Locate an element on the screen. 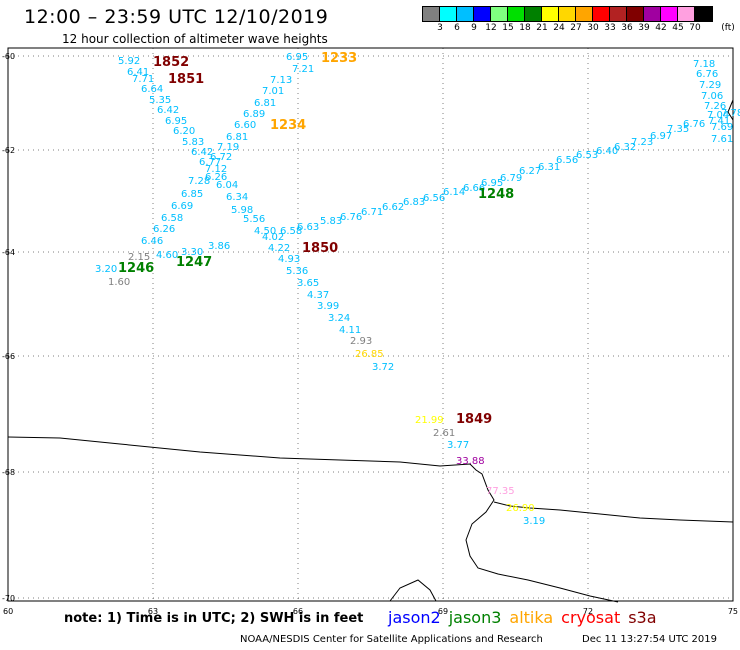  wave-height-value: 6.27 is located at coordinates (530, 171).